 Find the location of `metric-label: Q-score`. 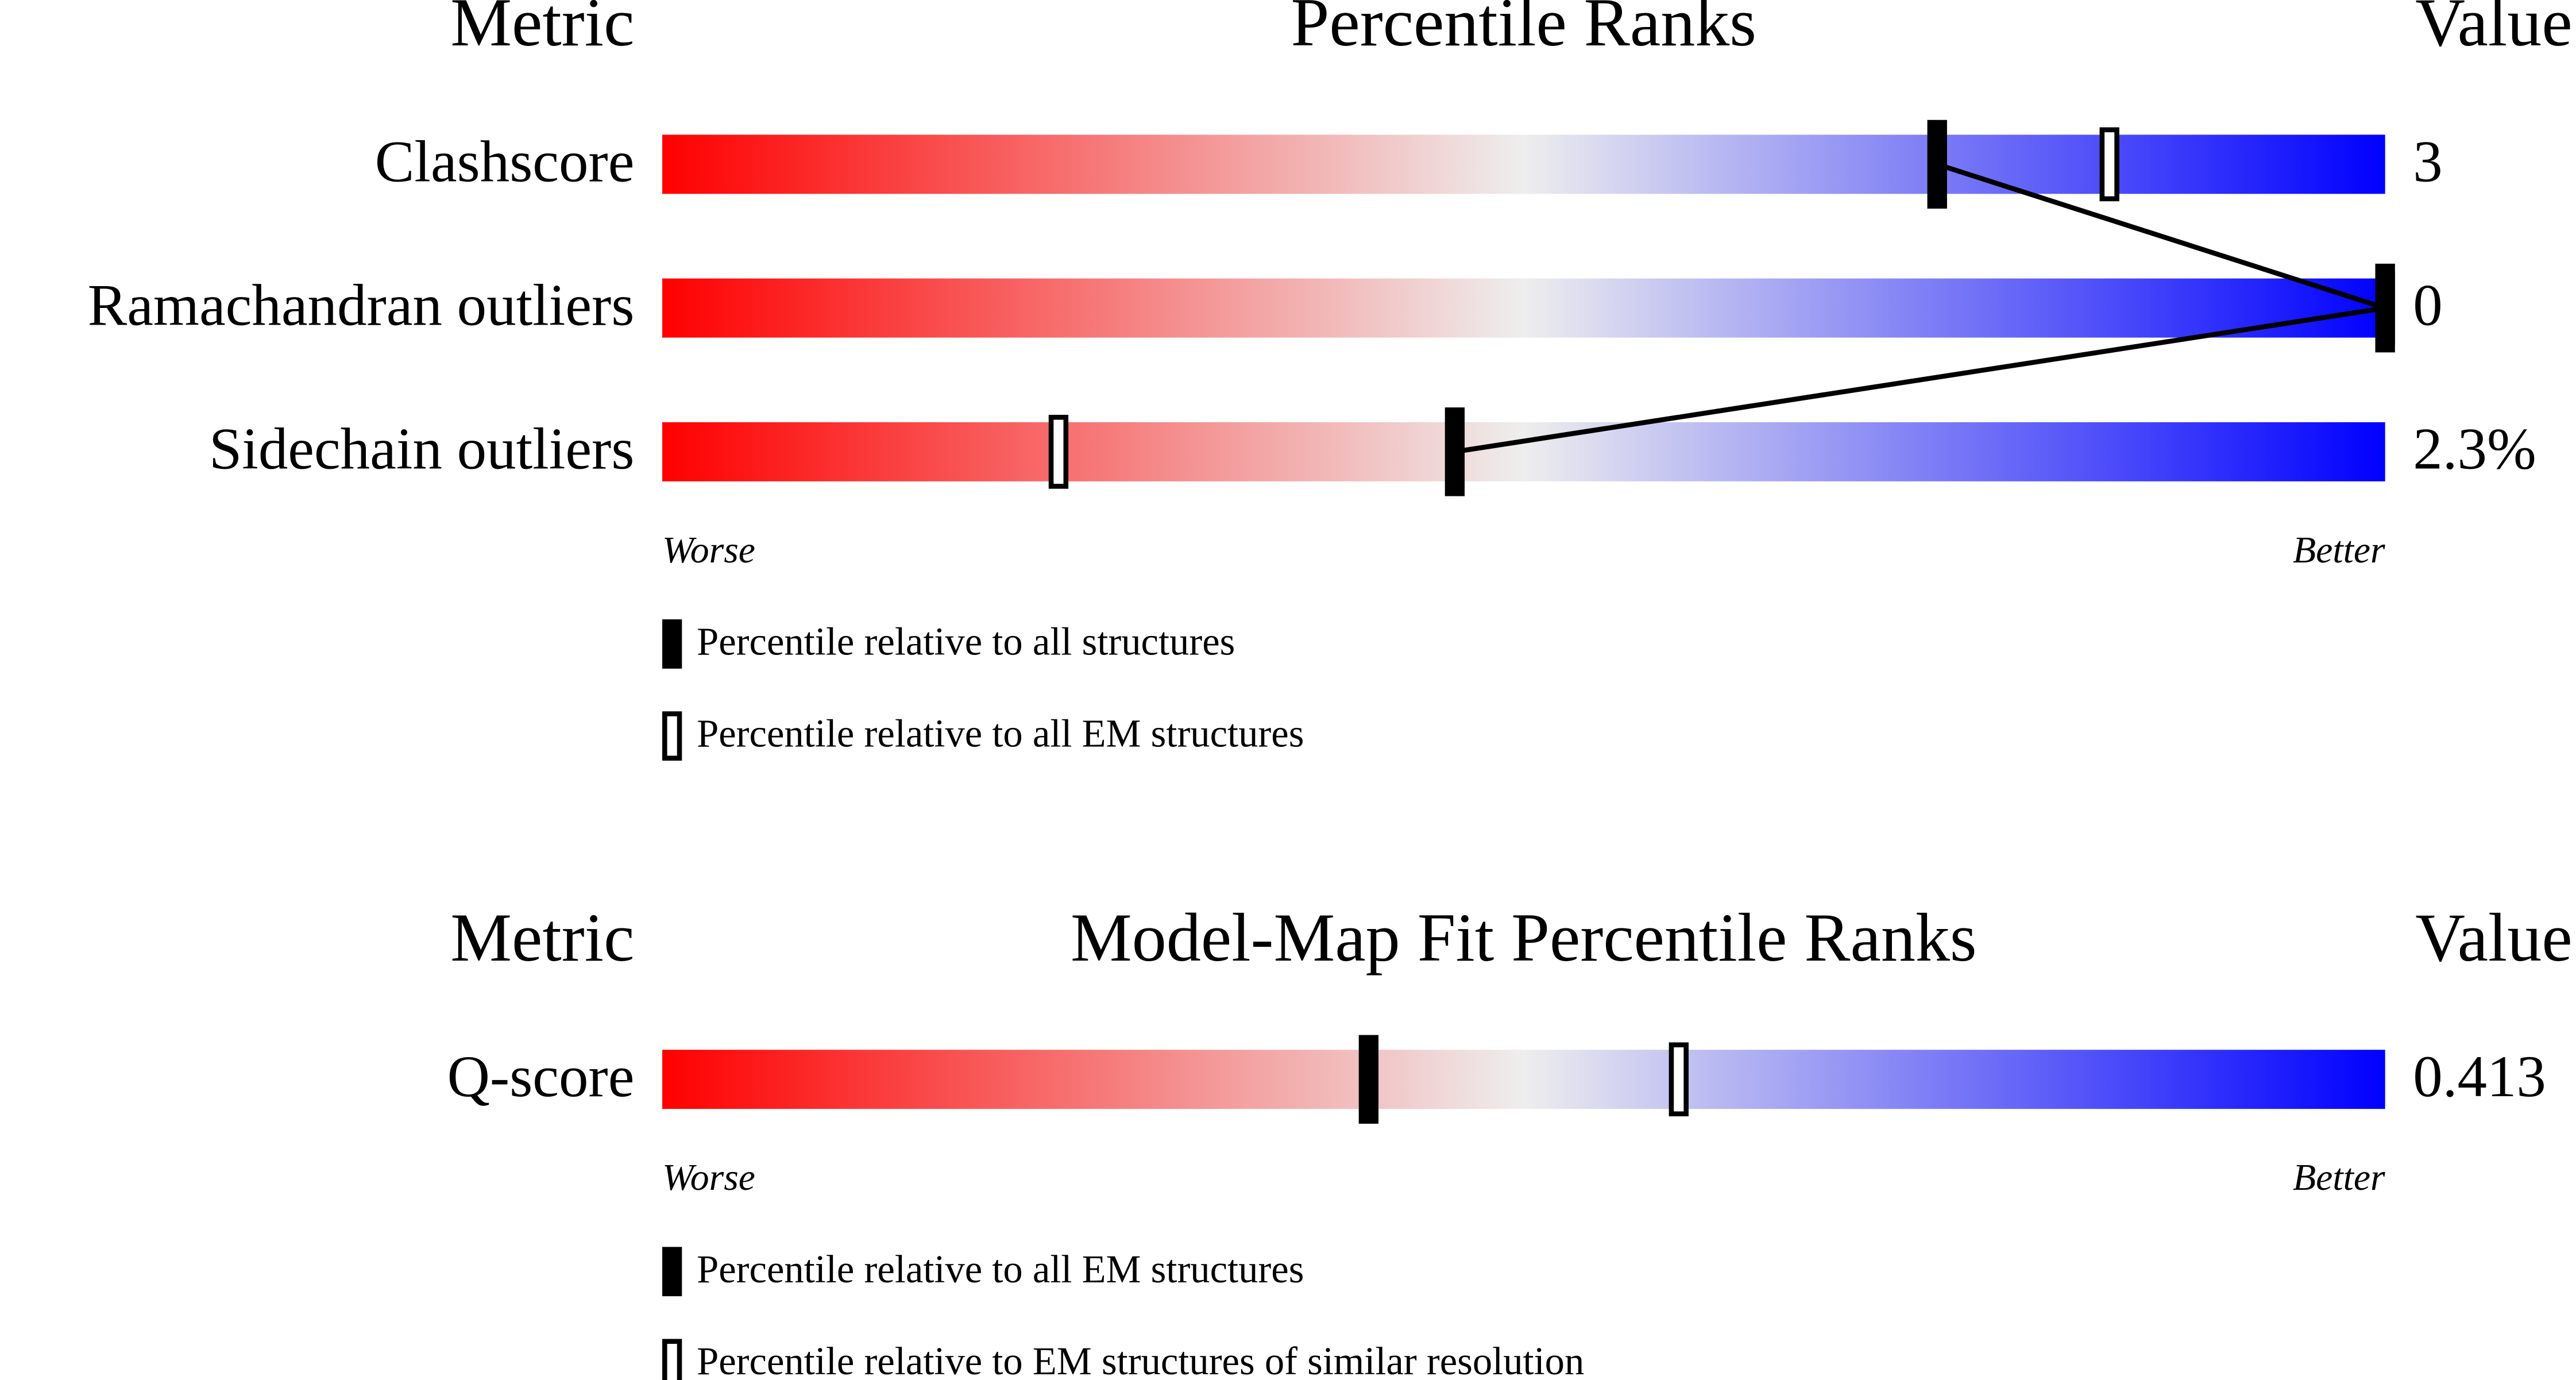

metric-label: Q-score is located at coordinates (541, 1076).